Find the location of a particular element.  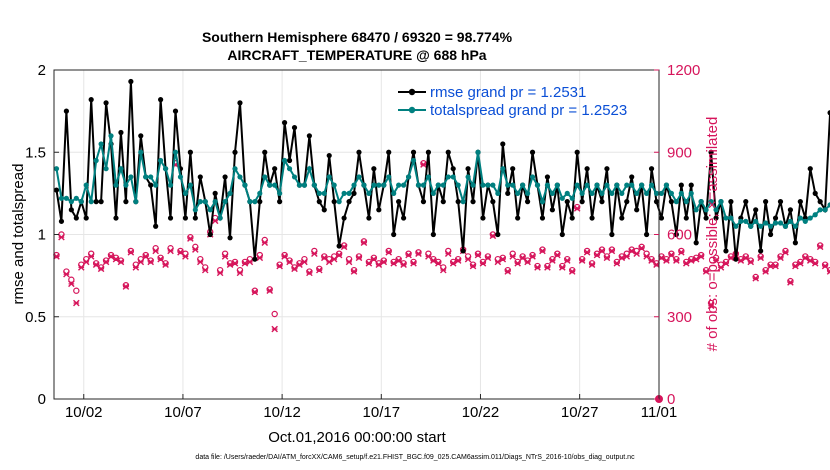

x-tick-label: 10/22 is located at coordinates (481, 412).